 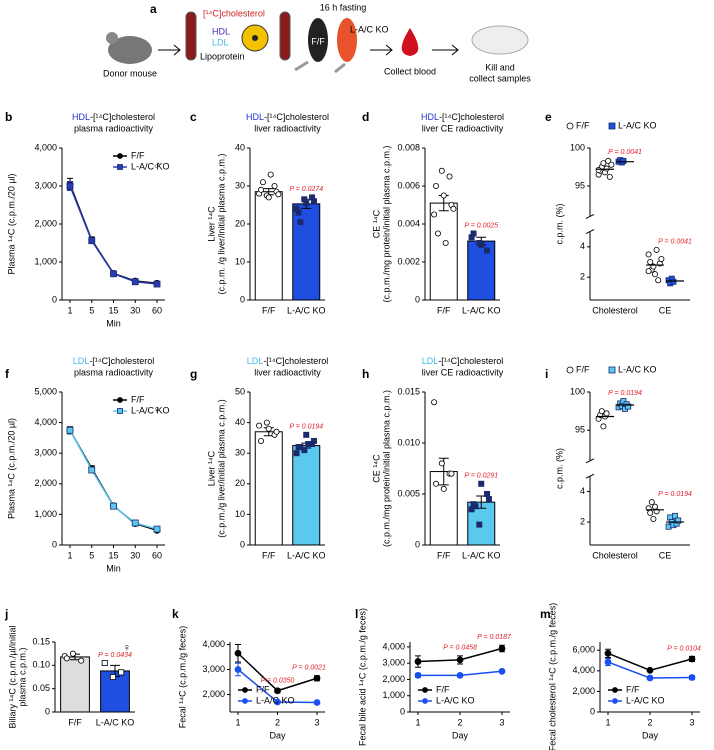 I want to click on y-tick-label: 95, so click(x=580, y=185).